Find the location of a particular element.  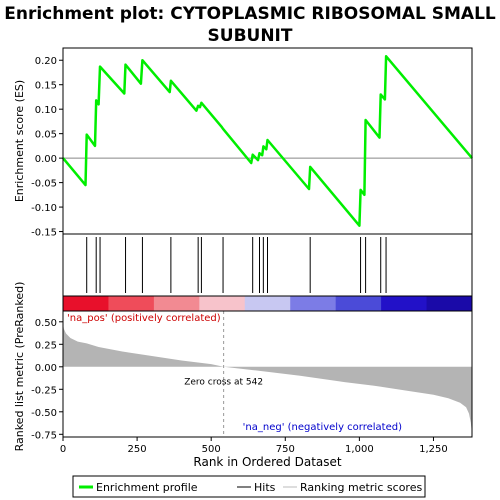

es-y-tick-label: 0.20 is located at coordinates (46, 61).